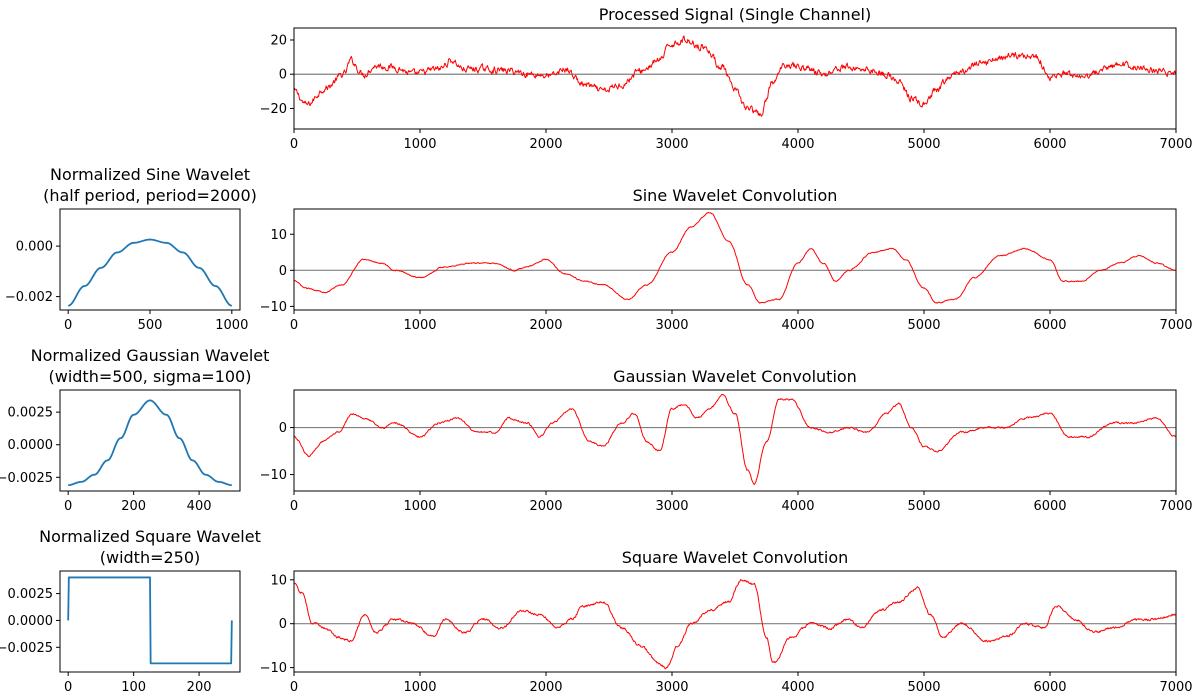  What do you see at coordinates (278, 40) in the screenshot?
I see `y-tick-label: 20` at bounding box center [278, 40].